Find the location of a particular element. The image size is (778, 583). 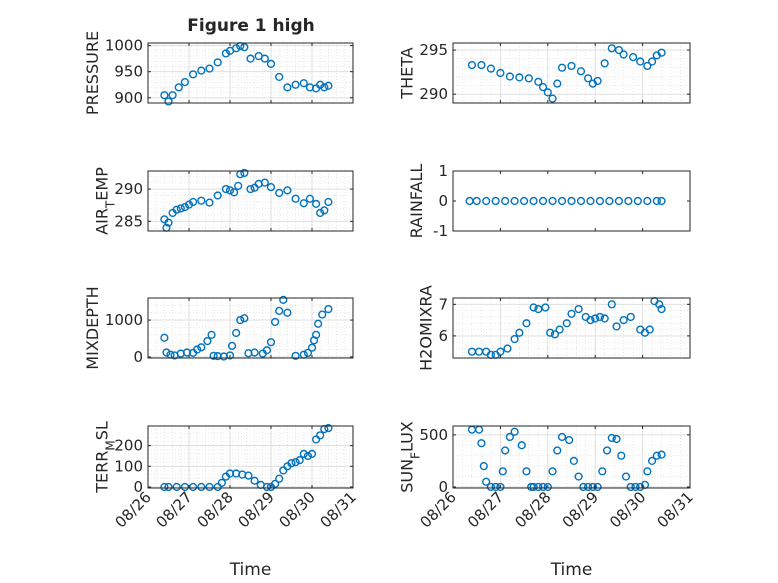

y-tick-label: 950 is located at coordinates (128, 72).